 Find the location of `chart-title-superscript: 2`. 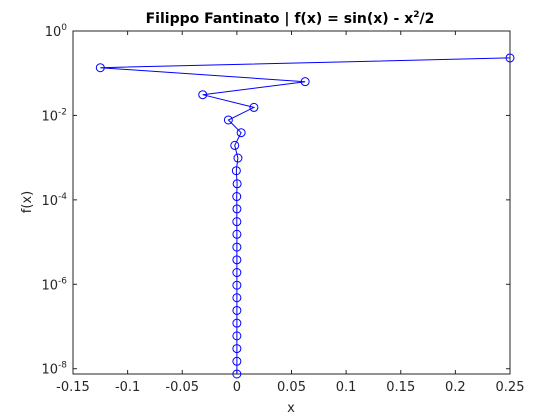

chart-title-superscript: 2 is located at coordinates (416, 15).